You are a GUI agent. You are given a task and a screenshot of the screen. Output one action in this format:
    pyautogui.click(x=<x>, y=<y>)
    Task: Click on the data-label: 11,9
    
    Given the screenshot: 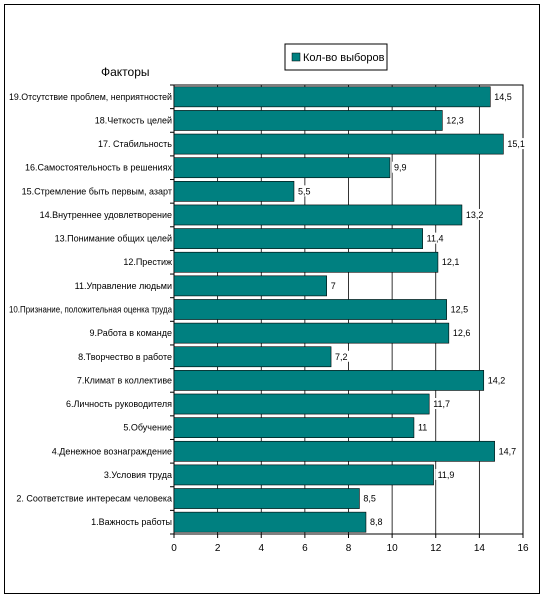 What is the action you would take?
    pyautogui.click(x=446, y=475)
    